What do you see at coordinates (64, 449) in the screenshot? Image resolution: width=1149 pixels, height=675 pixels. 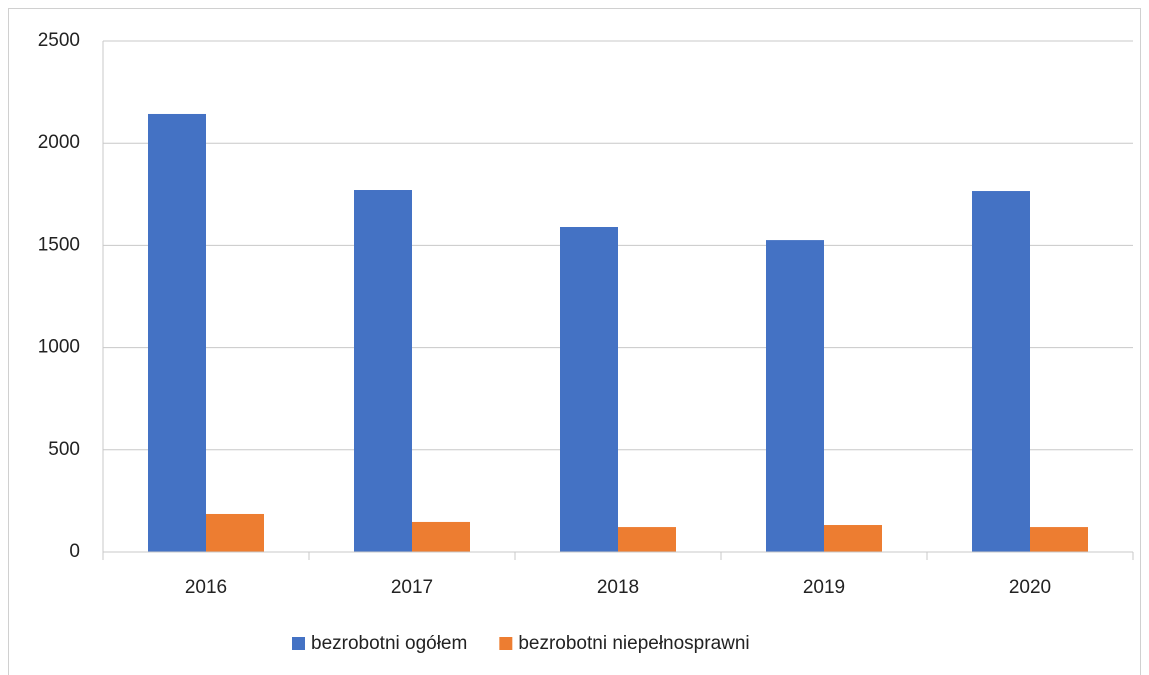 I see `y-tick-label: 500` at bounding box center [64, 449].